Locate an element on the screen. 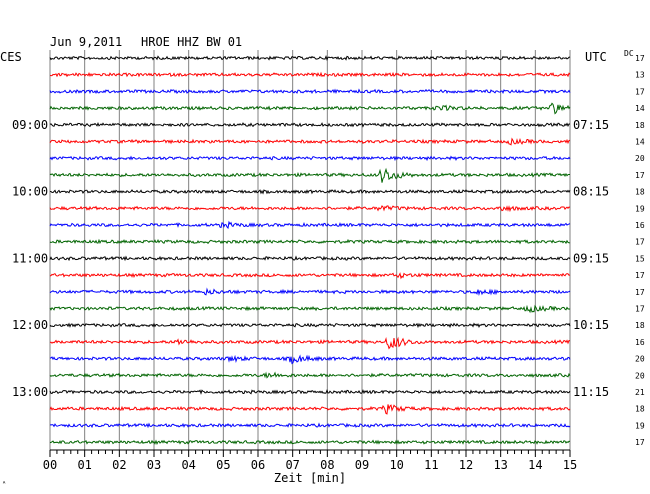 The width and height of the screenshot is (650, 494). corner-mark: ᴬ is located at coordinates (4, 483).